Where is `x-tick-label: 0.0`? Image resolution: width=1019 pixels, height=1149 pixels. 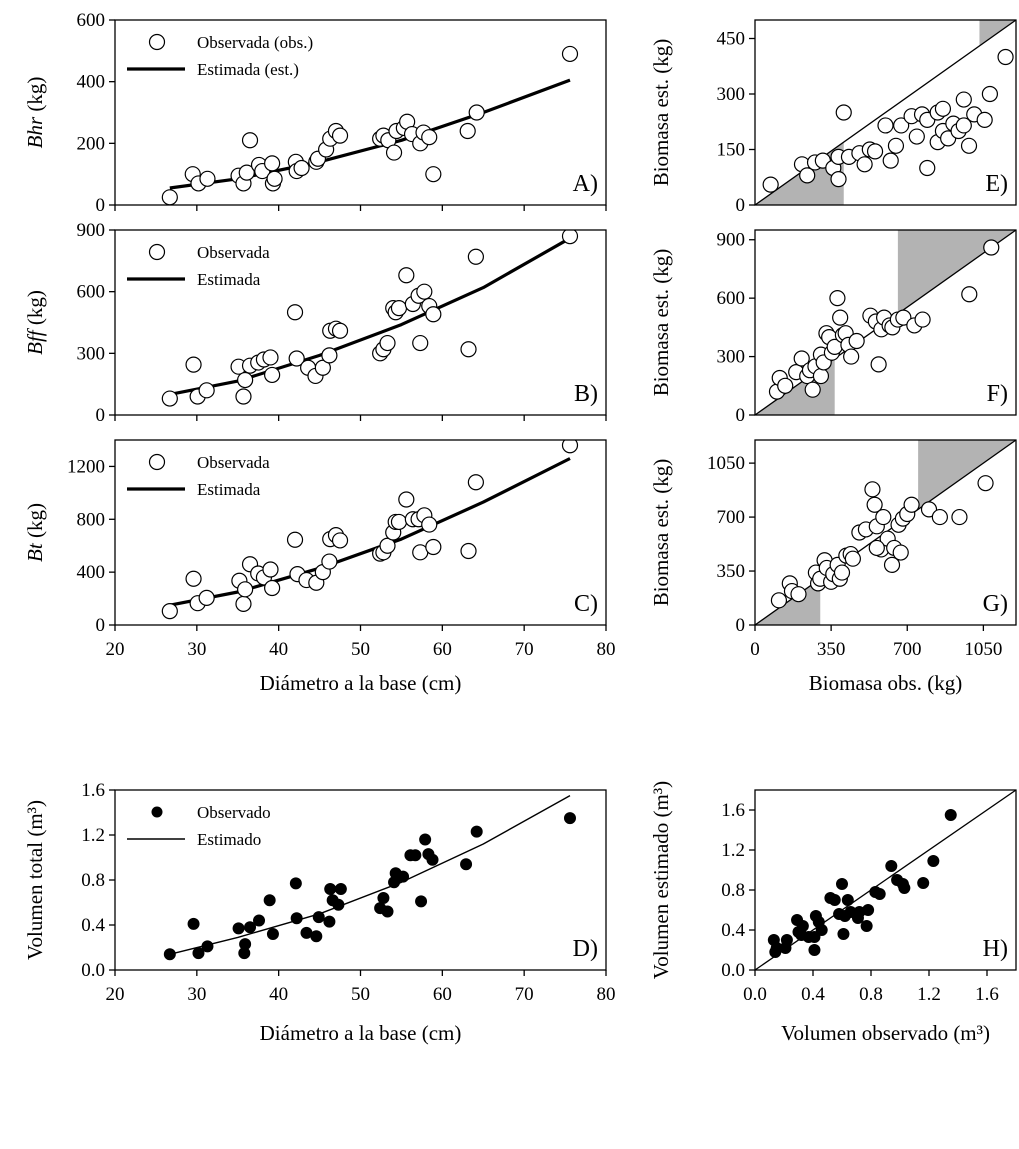
x-tick-label: 0.0 is located at coordinates (755, 994).